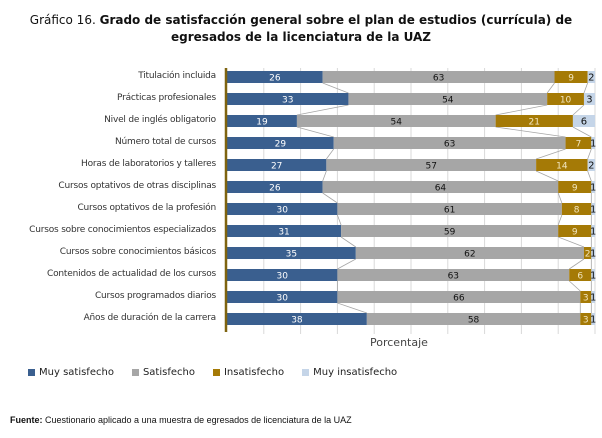  I want to click on data-label: 66, so click(459, 299).